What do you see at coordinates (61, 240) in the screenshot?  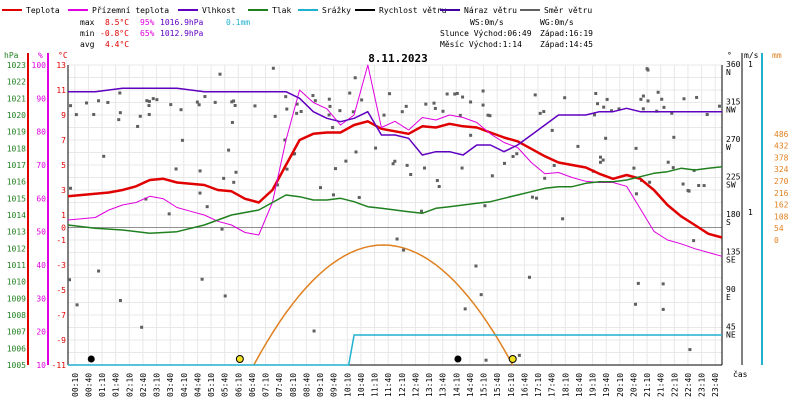 I see `c-tick-7: -1` at bounding box center [61, 240].